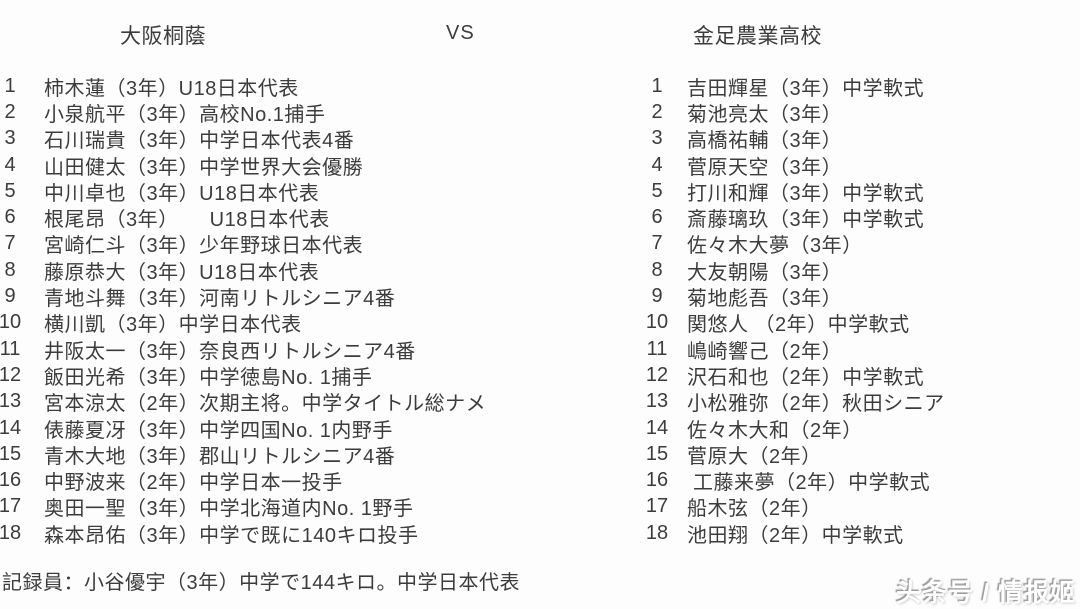  I want to click on player-row: 17 船木弦（2年）, so click(794, 507).